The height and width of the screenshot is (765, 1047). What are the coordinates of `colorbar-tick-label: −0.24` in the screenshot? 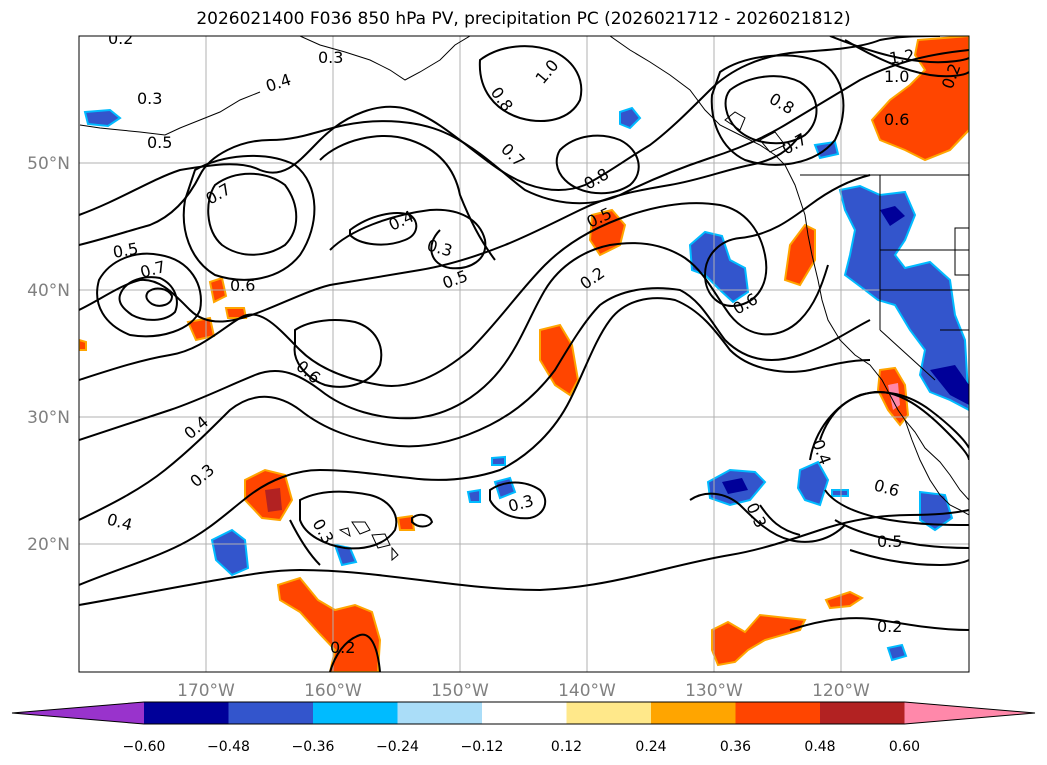 It's located at (397, 747).